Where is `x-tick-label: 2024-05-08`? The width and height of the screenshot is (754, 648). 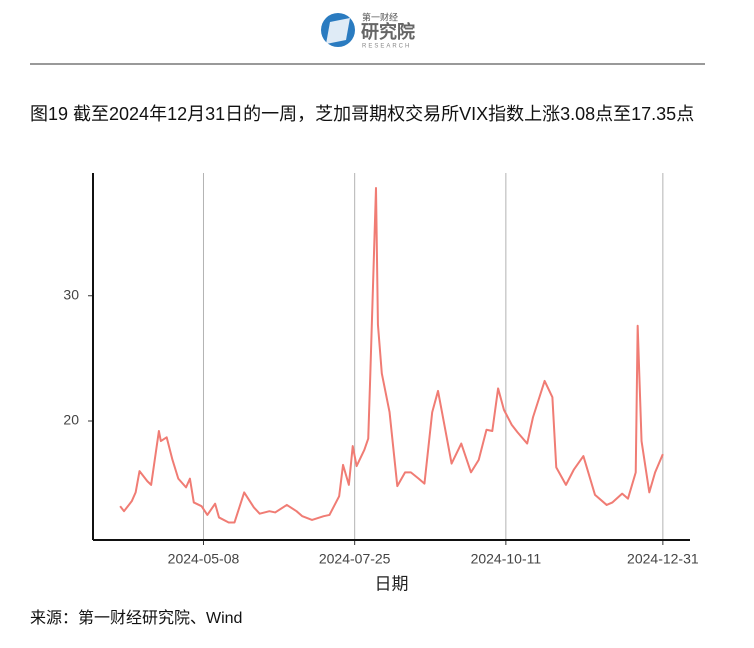 x-tick-label: 2024-05-08 is located at coordinates (204, 559).